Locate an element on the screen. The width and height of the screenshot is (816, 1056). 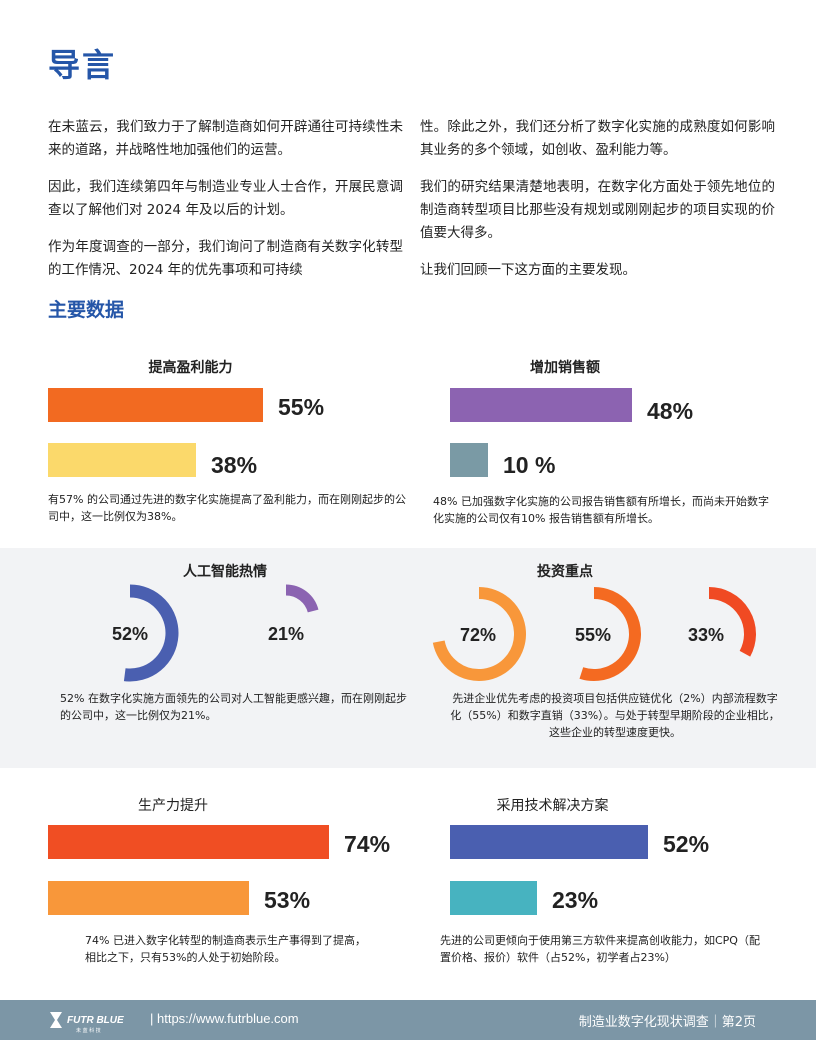
donut-label: 72% is located at coordinates (478, 635).